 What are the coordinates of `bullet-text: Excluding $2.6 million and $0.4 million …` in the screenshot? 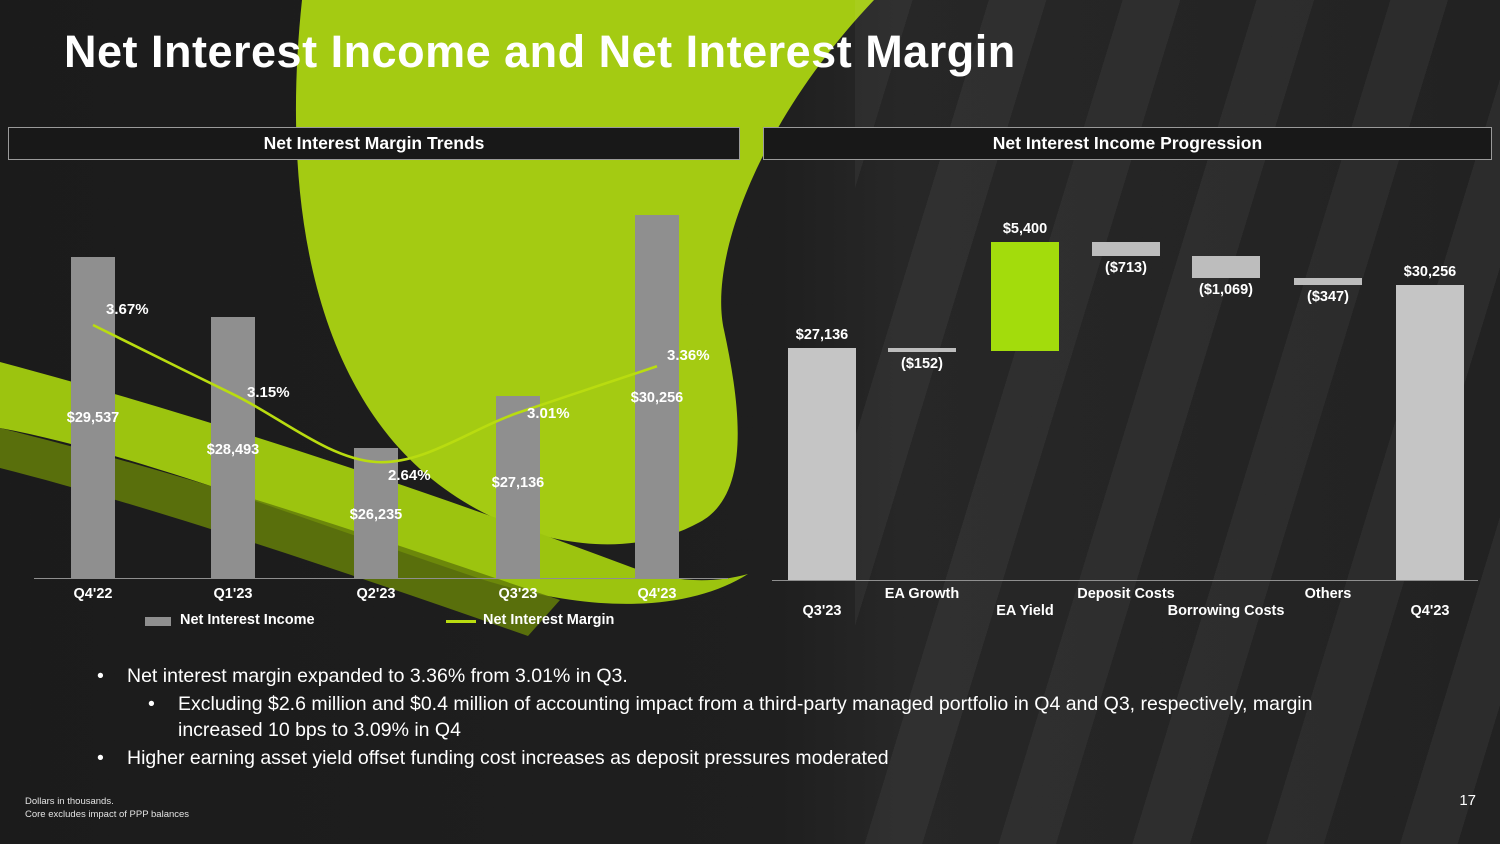 It's located at (745, 717).